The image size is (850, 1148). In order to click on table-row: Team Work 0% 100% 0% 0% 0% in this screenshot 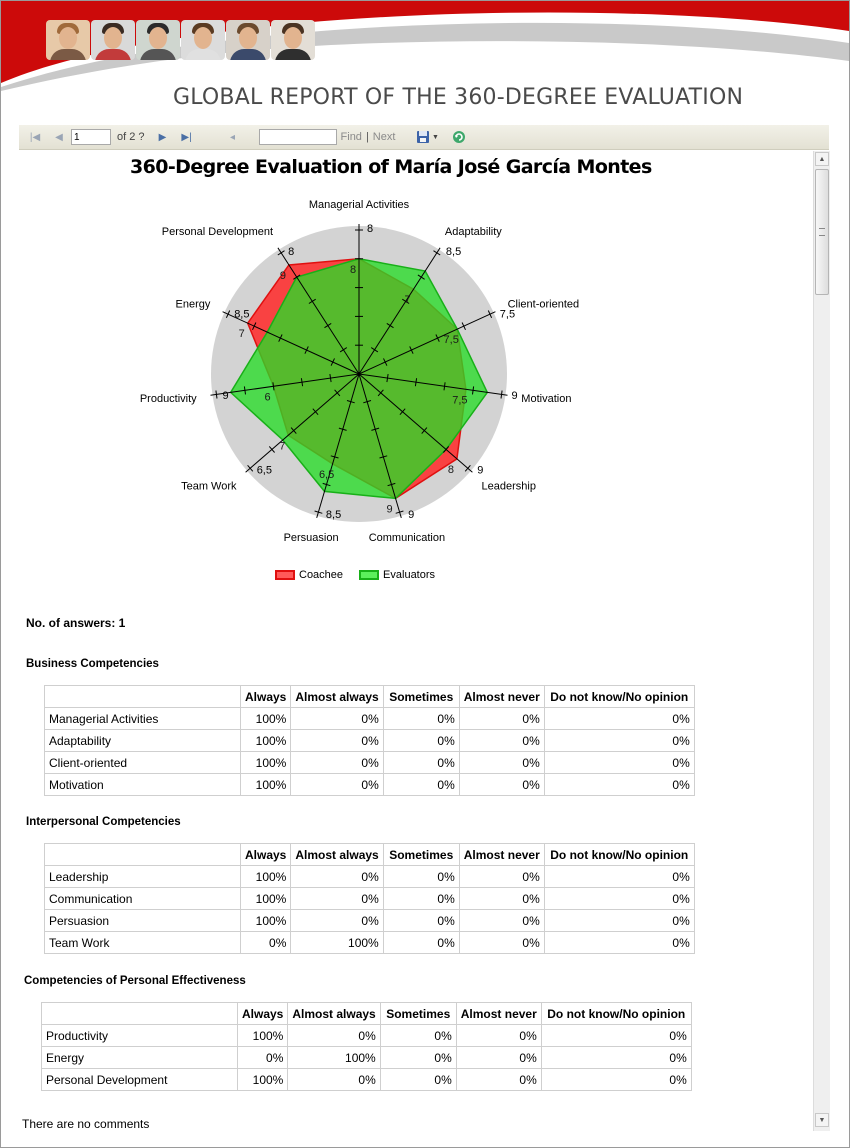, I will do `click(369, 942)`.